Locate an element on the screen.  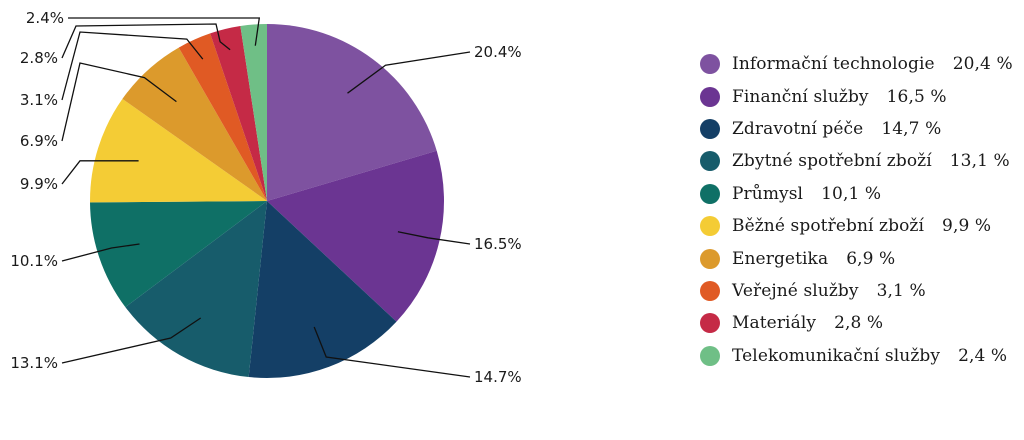
legend-value: 6,9 % is located at coordinates (871, 258).